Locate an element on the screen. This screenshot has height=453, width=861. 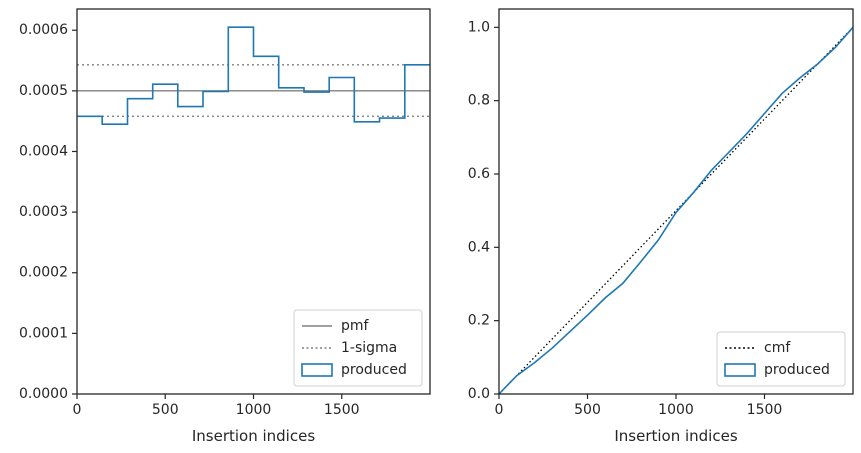
y-tick-label: 0.0006 is located at coordinates (43, 30).